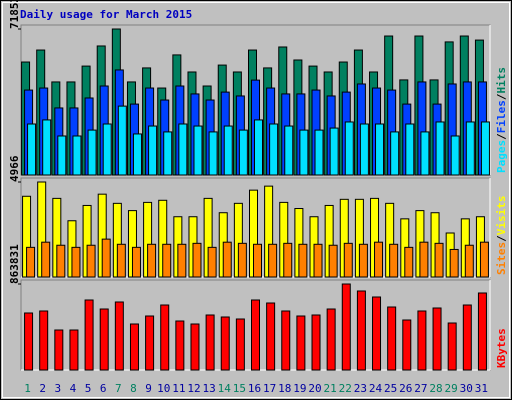 Image resolution: width=512 pixels, height=400 pixels. Describe the element at coordinates (254, 388) in the screenshot. I see `x-tick-label: 16` at that location.